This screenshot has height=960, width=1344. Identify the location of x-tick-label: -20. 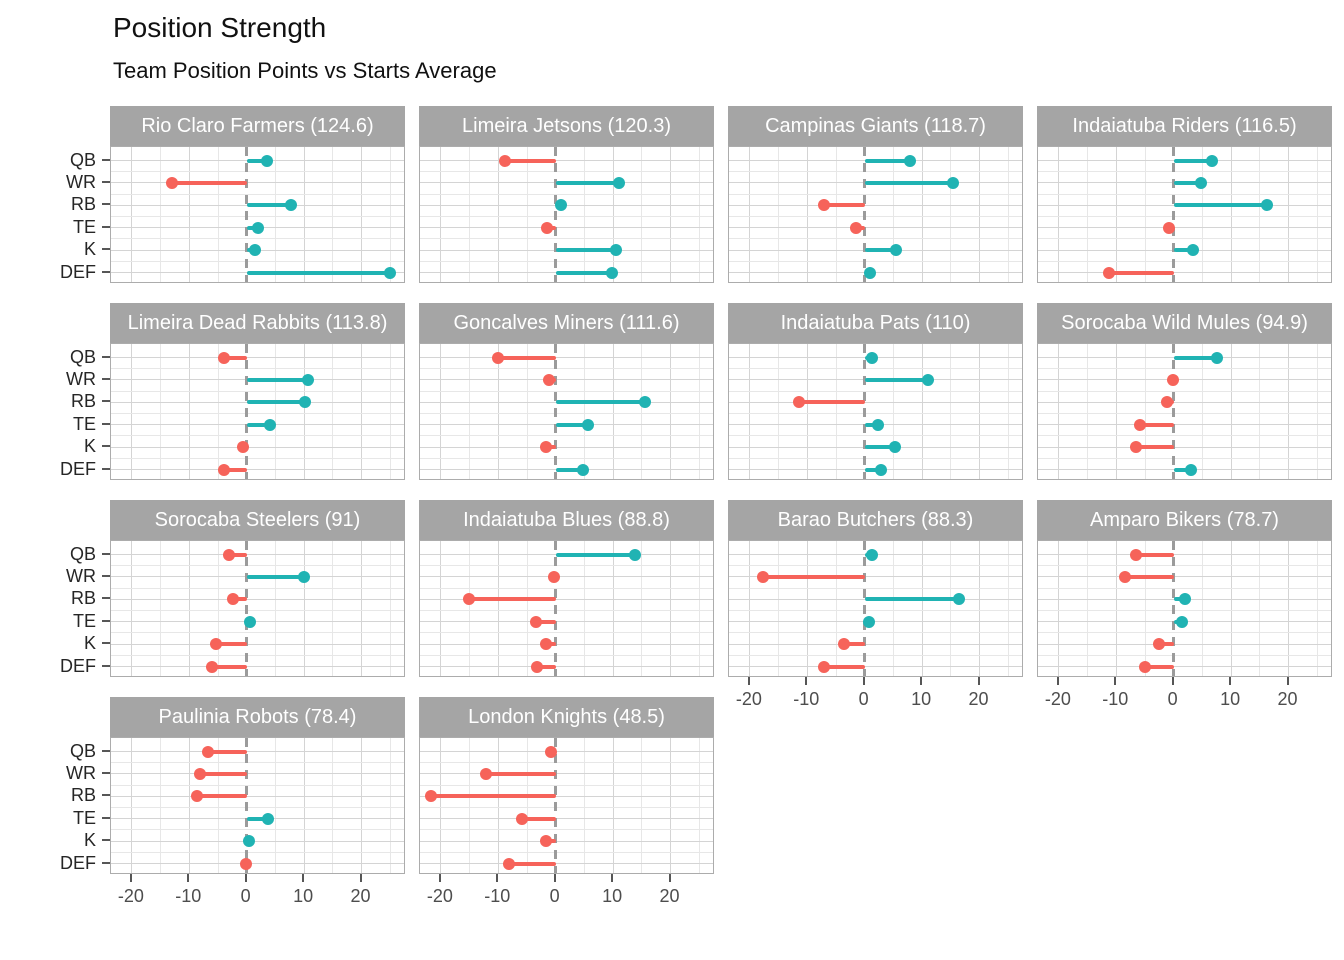
(1057, 699).